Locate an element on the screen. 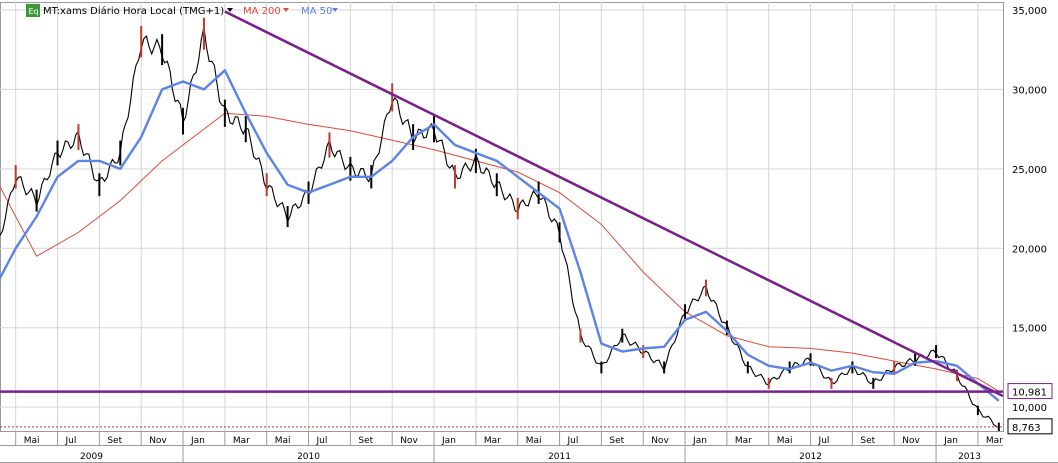 This screenshot has width=1058, height=463. equity-badge-icon is located at coordinates (33, 10).